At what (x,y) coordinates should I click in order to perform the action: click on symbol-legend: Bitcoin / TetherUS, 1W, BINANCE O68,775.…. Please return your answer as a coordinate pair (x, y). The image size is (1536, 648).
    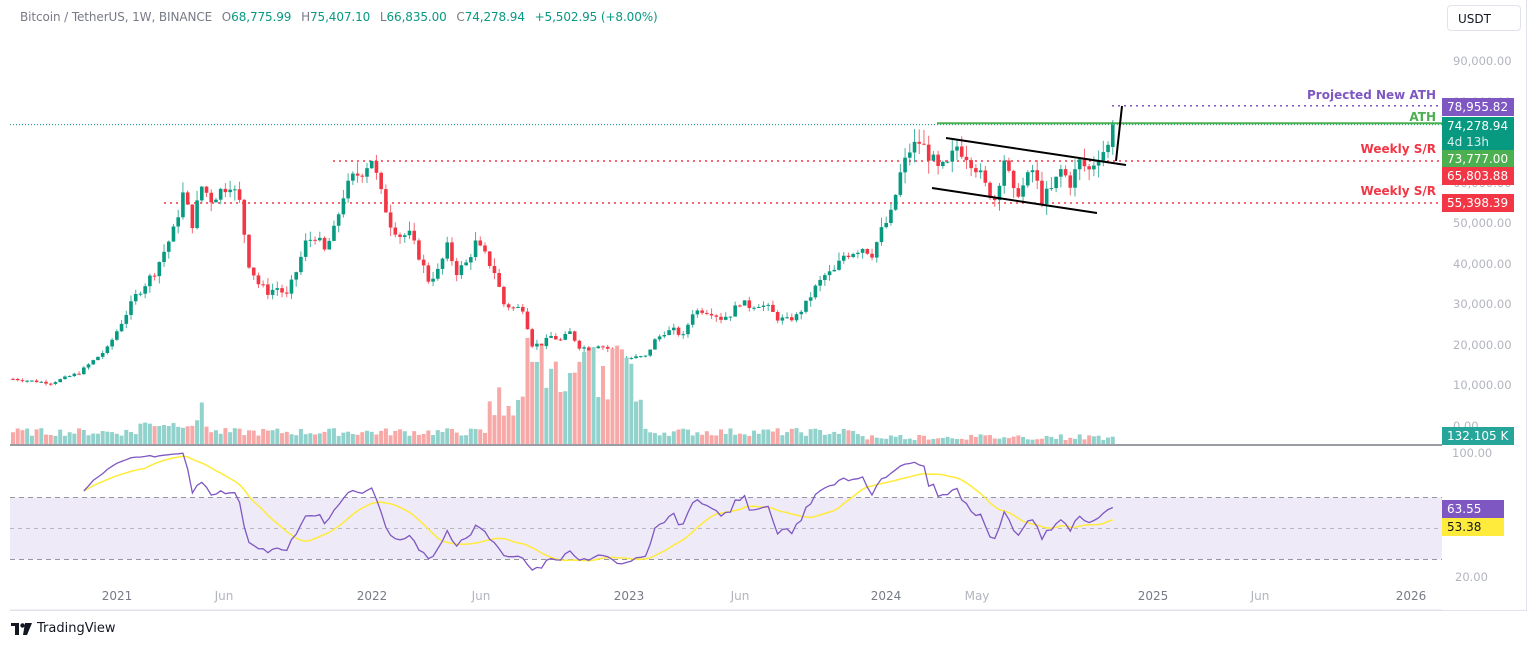
    Looking at the image, I should click on (339, 17).